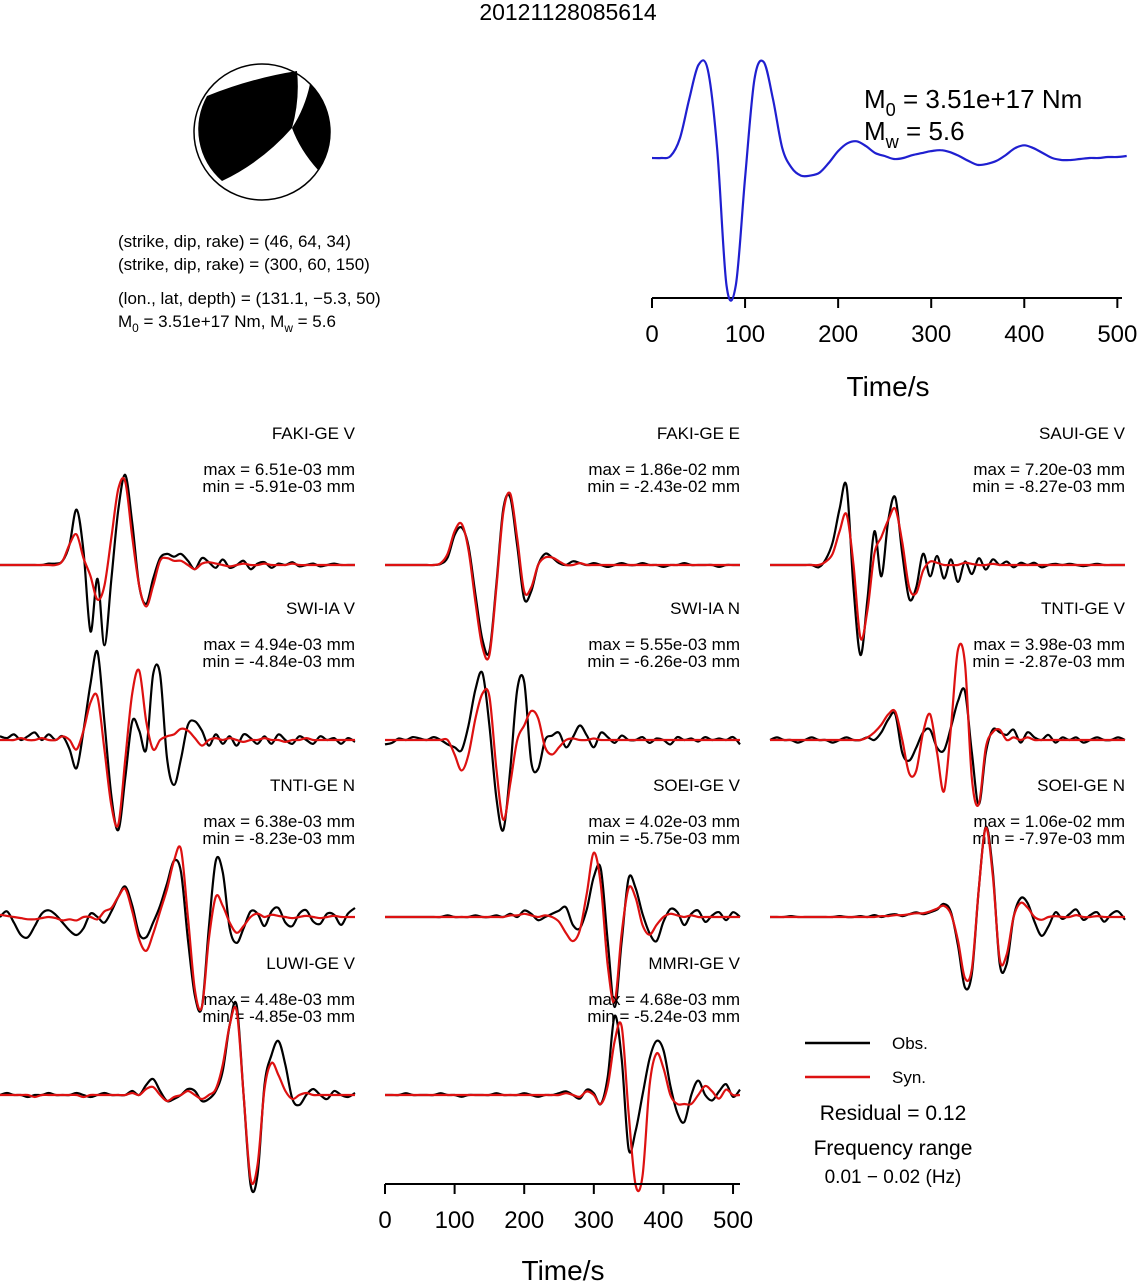  I want to click on station-label: SOEI-GE V, so click(697, 785).